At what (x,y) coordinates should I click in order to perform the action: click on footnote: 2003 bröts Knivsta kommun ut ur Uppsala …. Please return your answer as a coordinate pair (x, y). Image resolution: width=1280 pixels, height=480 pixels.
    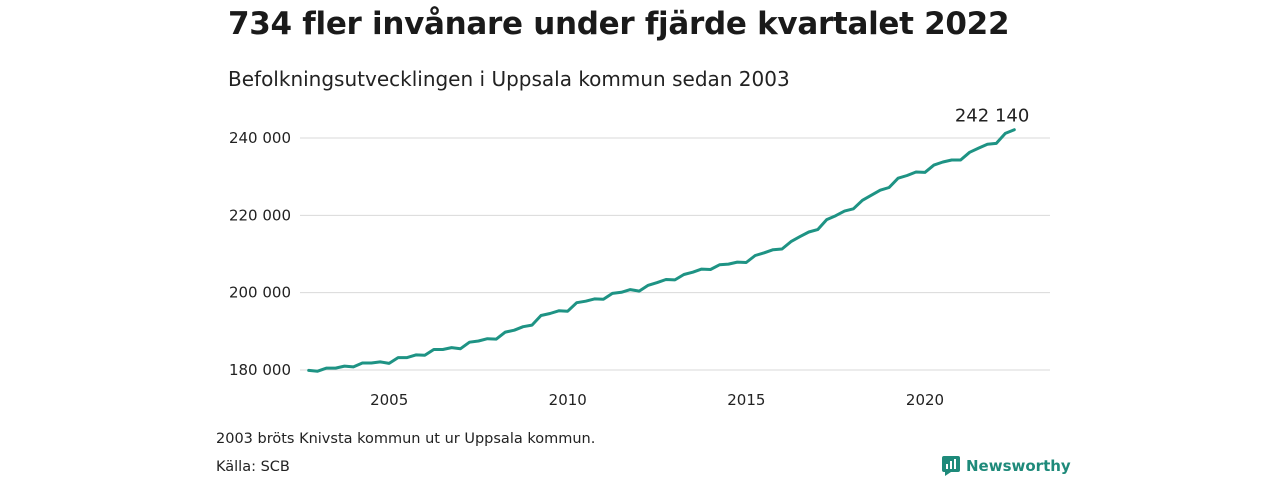
    Looking at the image, I should click on (406, 439).